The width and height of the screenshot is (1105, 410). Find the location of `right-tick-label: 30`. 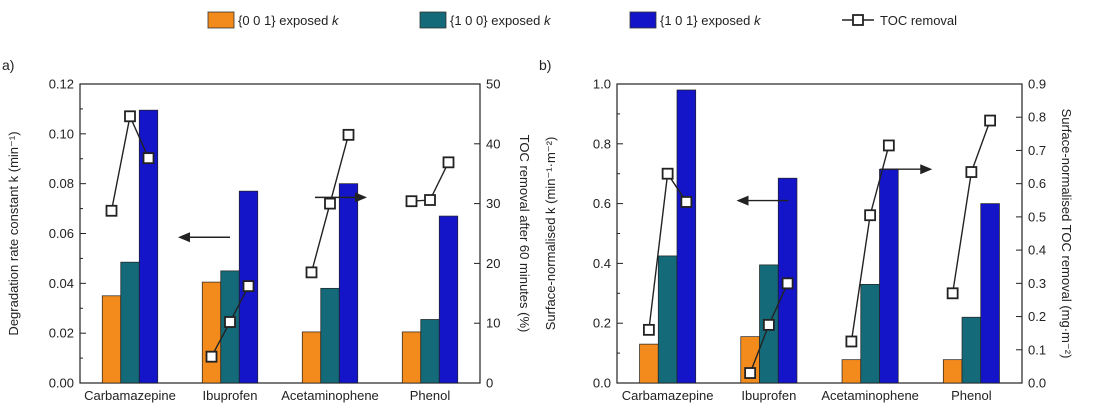

right-tick-label: 30 is located at coordinates (493, 203).